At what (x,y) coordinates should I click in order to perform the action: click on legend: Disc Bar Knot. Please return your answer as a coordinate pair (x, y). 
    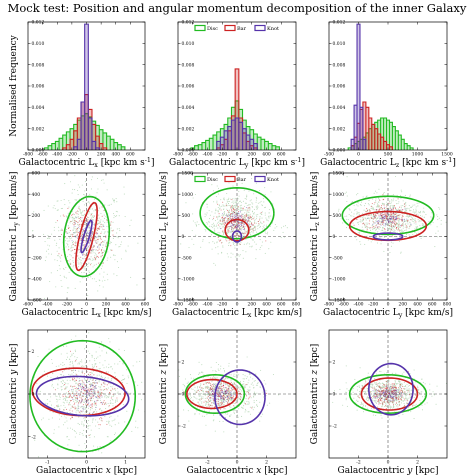
    Looking at the image, I should click on (236, 179).